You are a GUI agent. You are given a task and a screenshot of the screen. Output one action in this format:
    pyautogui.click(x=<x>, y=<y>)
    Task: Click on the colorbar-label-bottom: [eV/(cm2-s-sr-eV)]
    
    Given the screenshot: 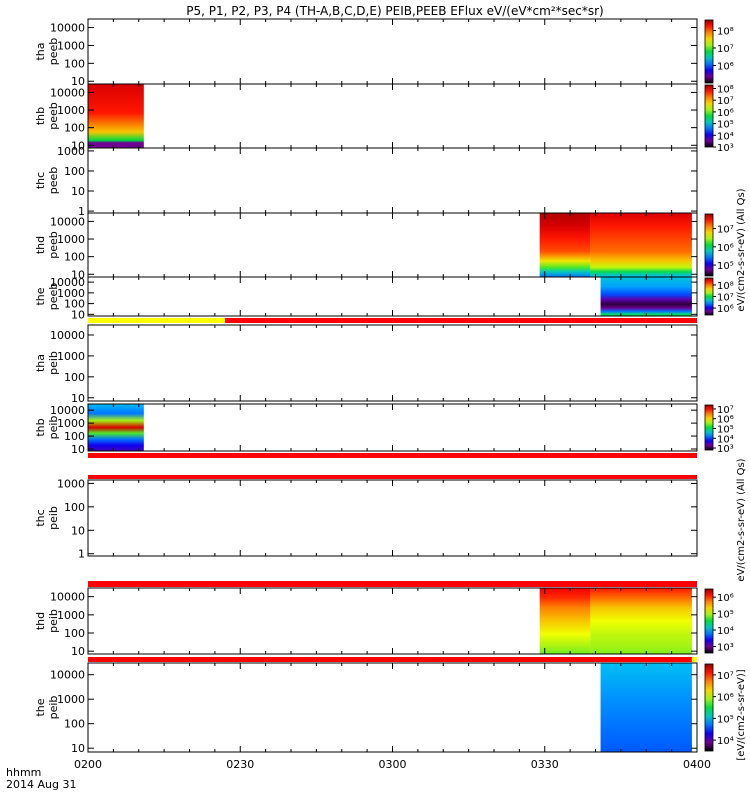 What is the action you would take?
    pyautogui.click(x=741, y=714)
    